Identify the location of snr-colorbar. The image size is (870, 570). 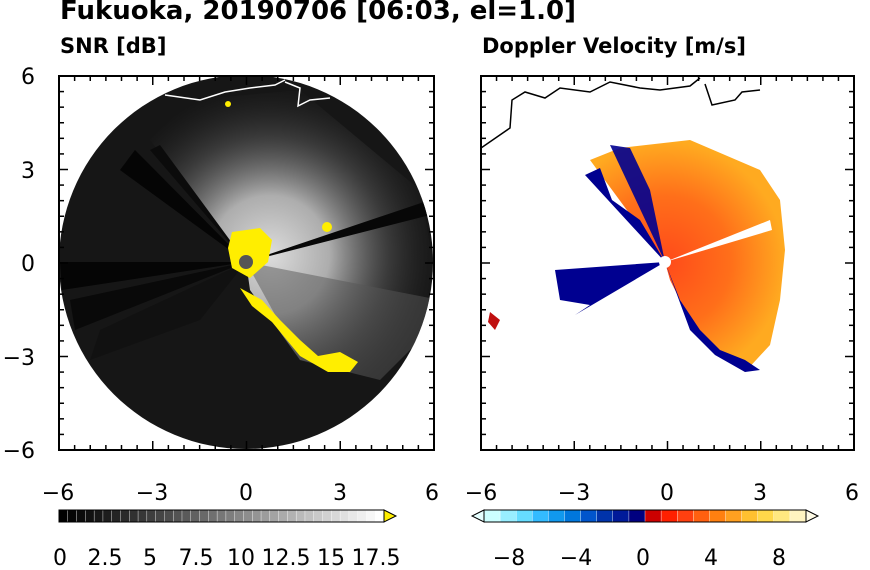
(228, 516).